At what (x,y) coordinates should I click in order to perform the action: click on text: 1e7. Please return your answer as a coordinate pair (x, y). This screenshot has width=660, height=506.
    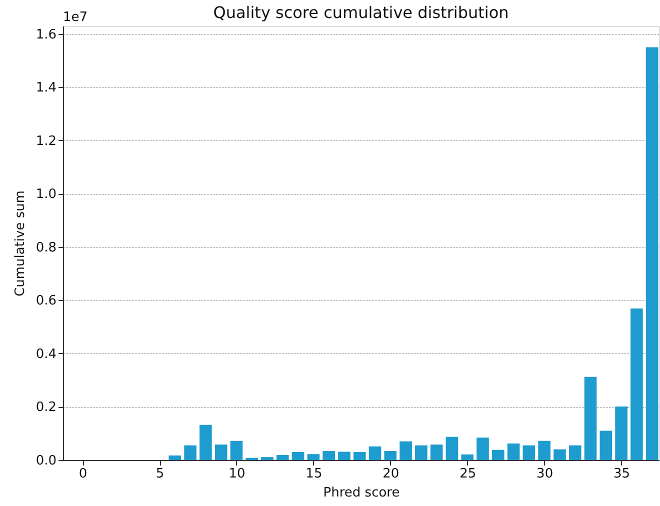
    Looking at the image, I should click on (75, 17).